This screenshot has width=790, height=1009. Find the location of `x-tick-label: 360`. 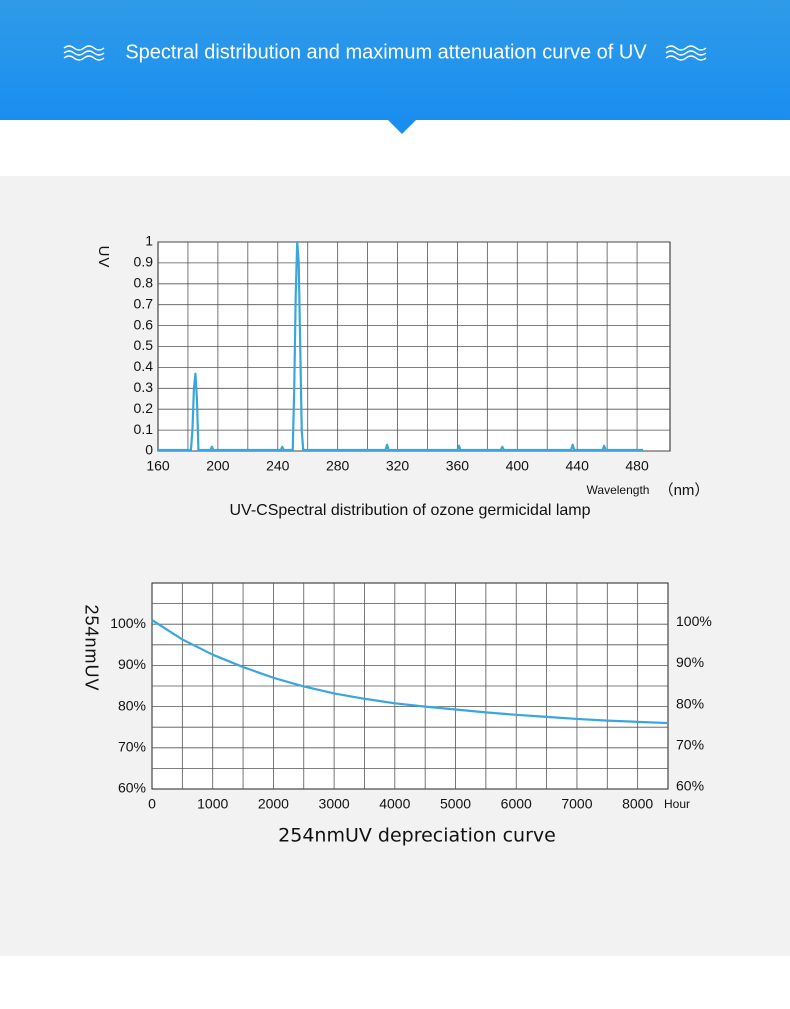

x-tick-label: 360 is located at coordinates (458, 466).